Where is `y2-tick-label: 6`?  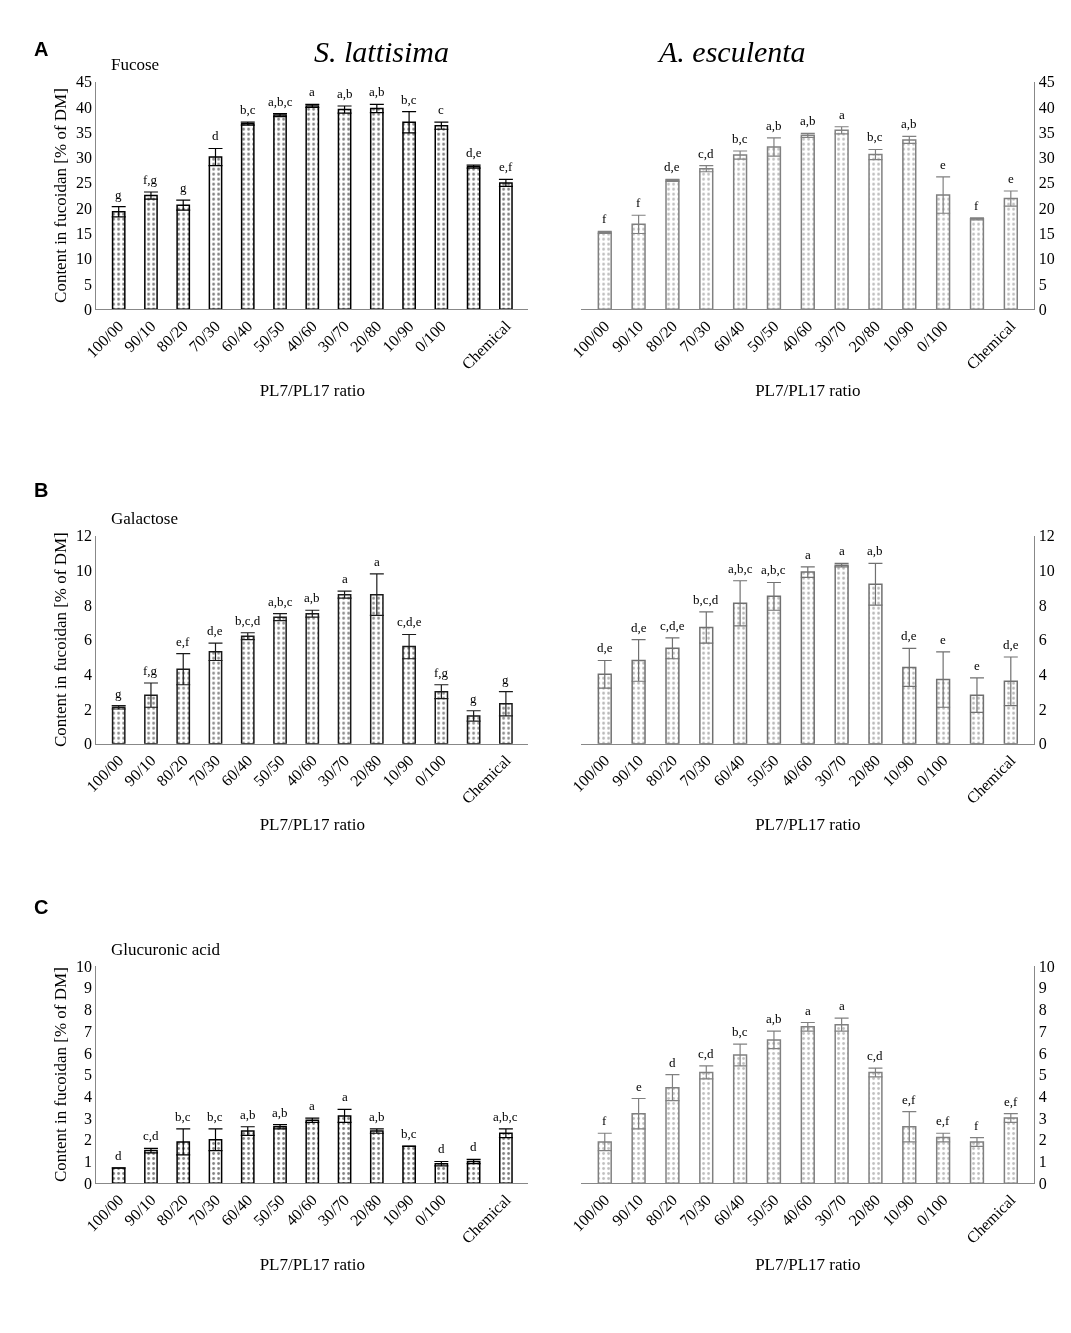 y2-tick-label: 6 is located at coordinates (1042, 1053).